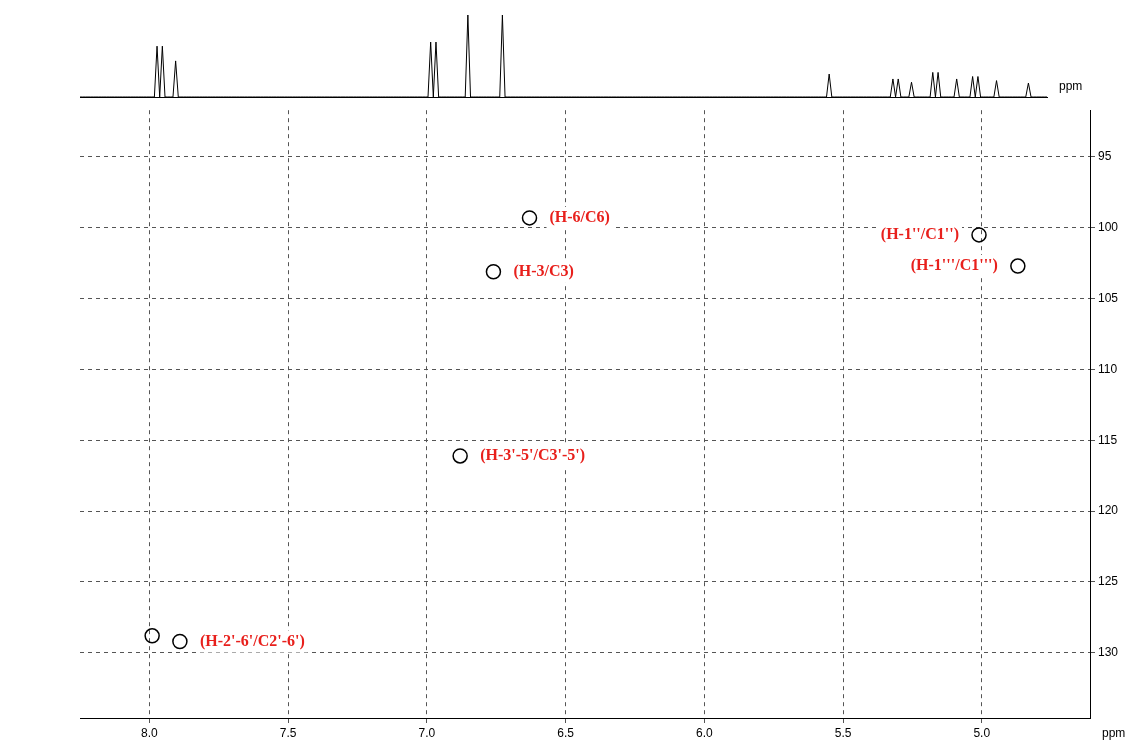 This screenshot has width=1133, height=743. Describe the element at coordinates (1108, 652) in the screenshot. I see `y-tick-label: 130` at that location.